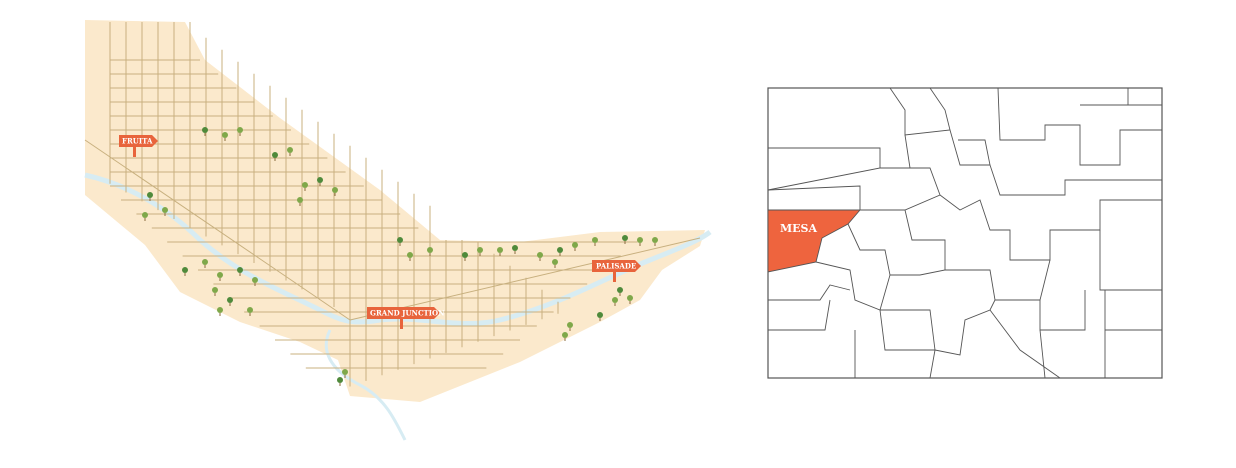 This screenshot has width=1236, height=468. Describe the element at coordinates (799, 228) in the screenshot. I see `county-label: MESA` at that location.